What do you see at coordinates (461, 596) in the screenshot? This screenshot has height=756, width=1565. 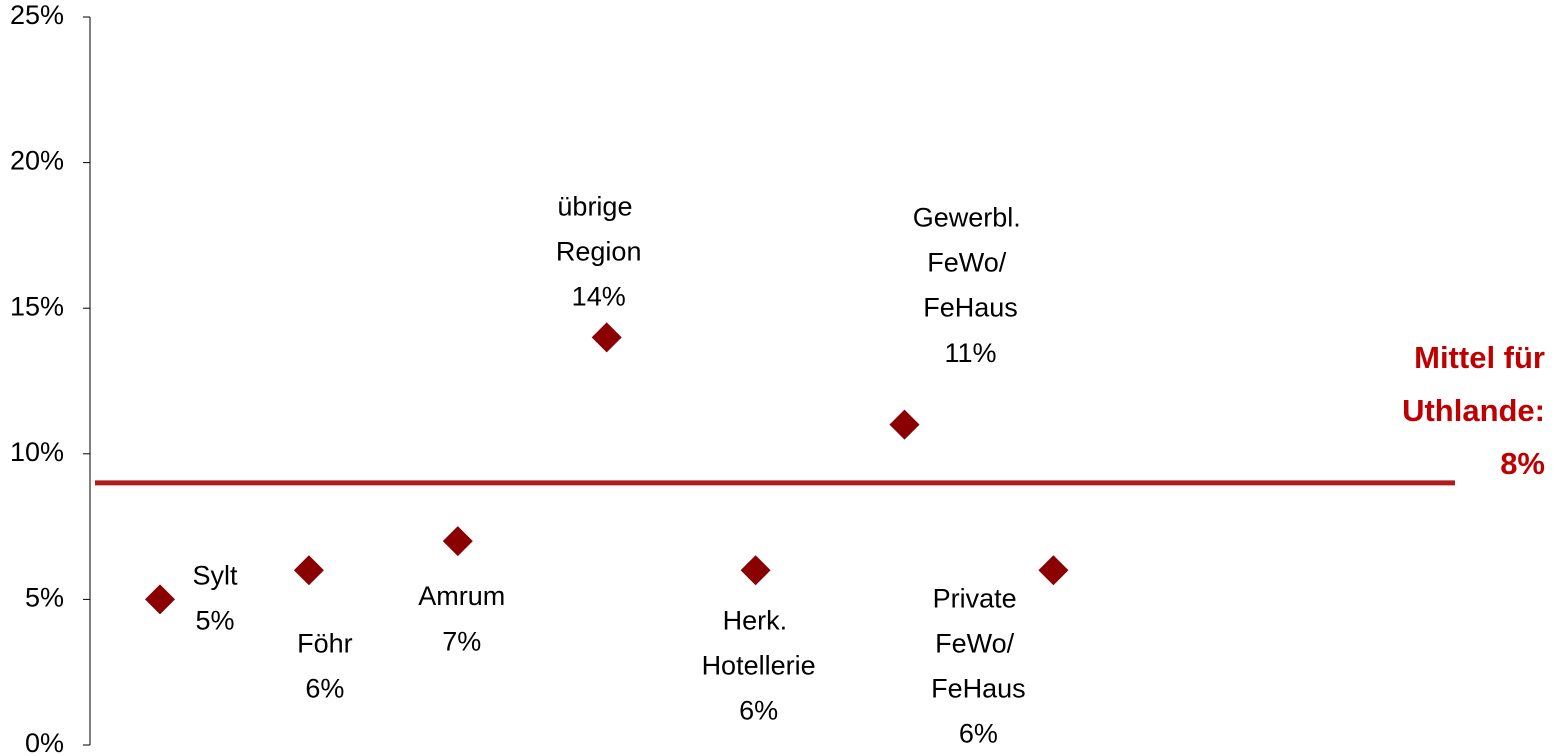 I see `point-label: Amrum` at bounding box center [461, 596].